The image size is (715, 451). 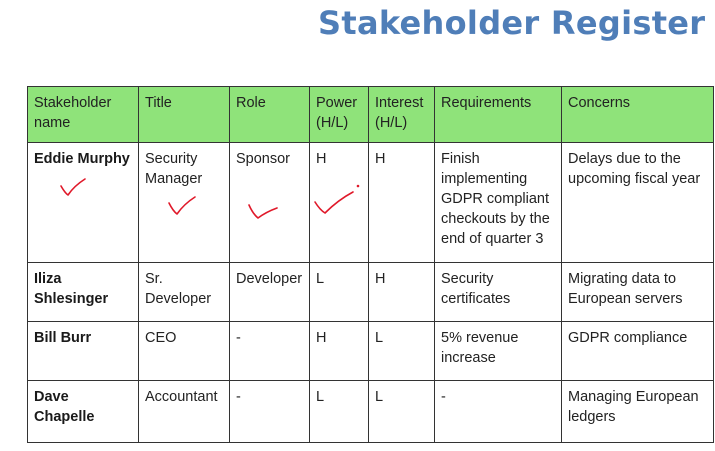 What do you see at coordinates (637, 202) in the screenshot?
I see `cell-concerns: Delays due to the upcoming fiscal year` at bounding box center [637, 202].